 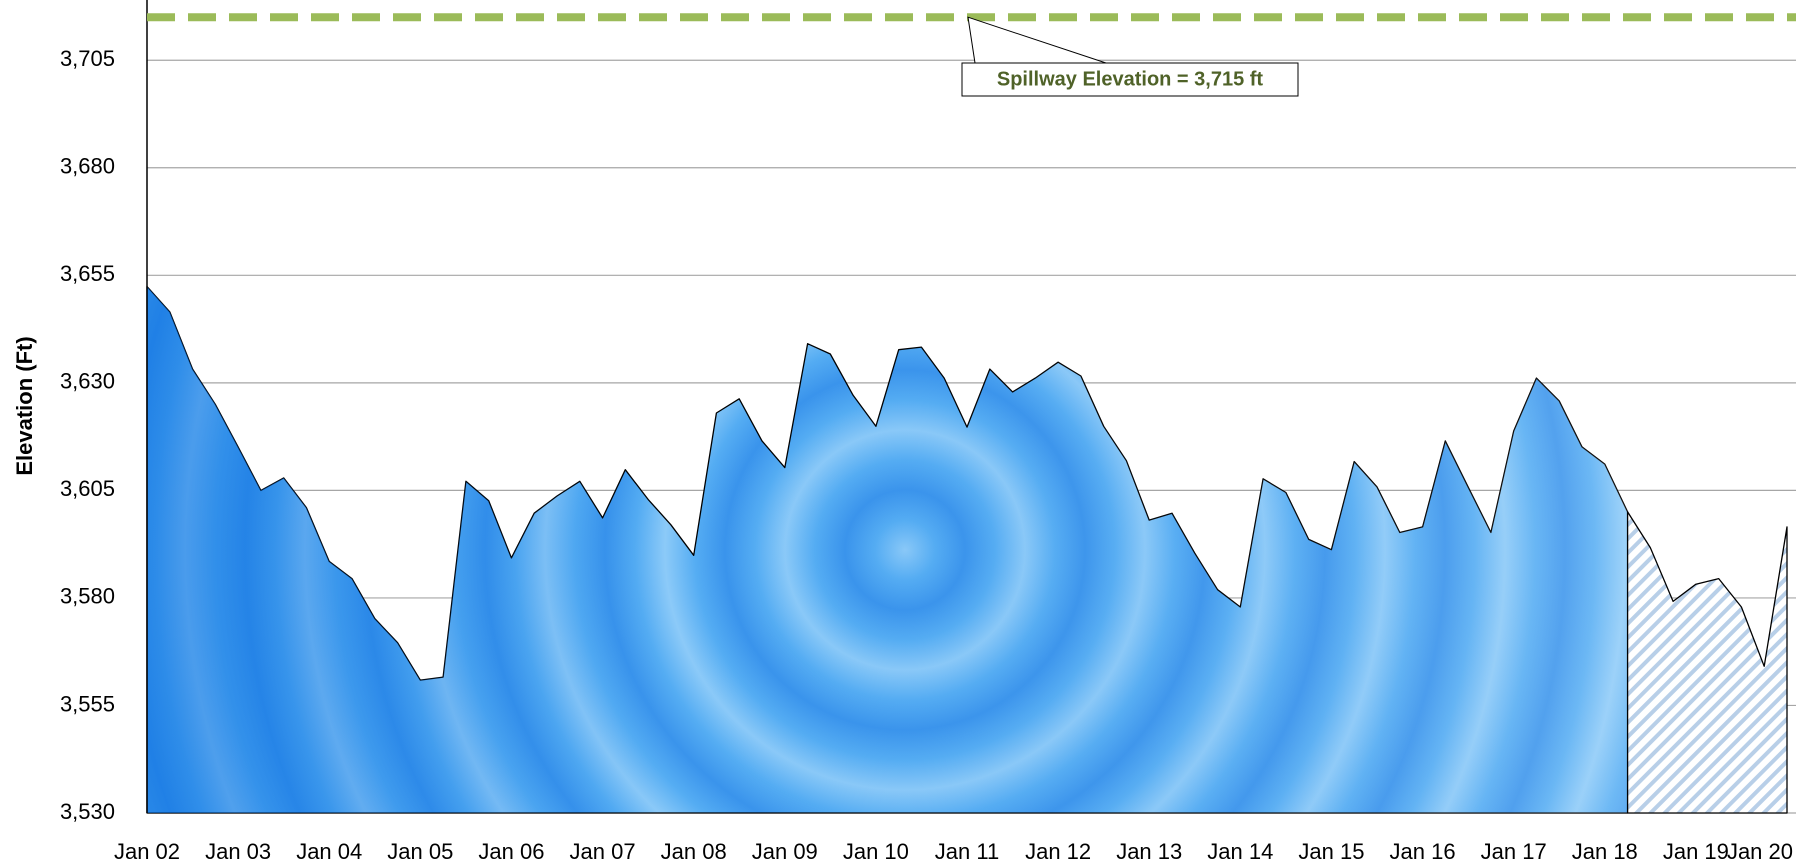 I want to click on x-tick-label: Jan 12, so click(x=1058, y=851).